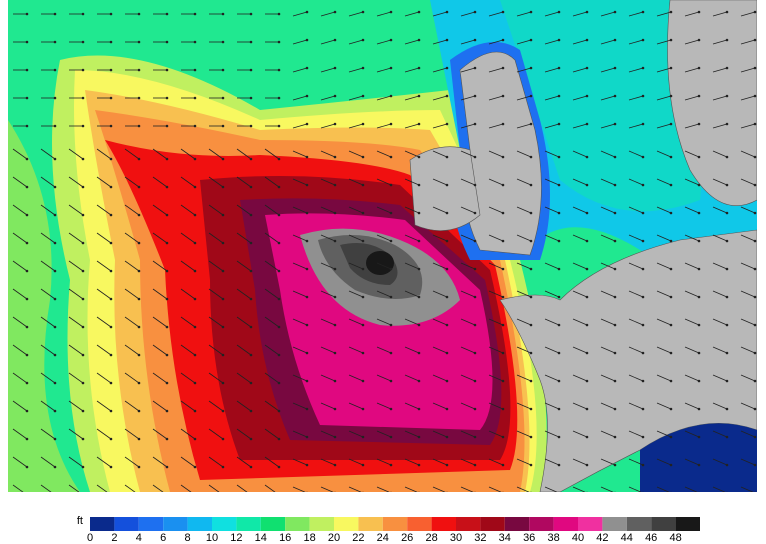 Image resolution: width=766 pixels, height=544 pixels. What do you see at coordinates (480, 538) in the screenshot?
I see `legend-tick-label: 32` at bounding box center [480, 538].